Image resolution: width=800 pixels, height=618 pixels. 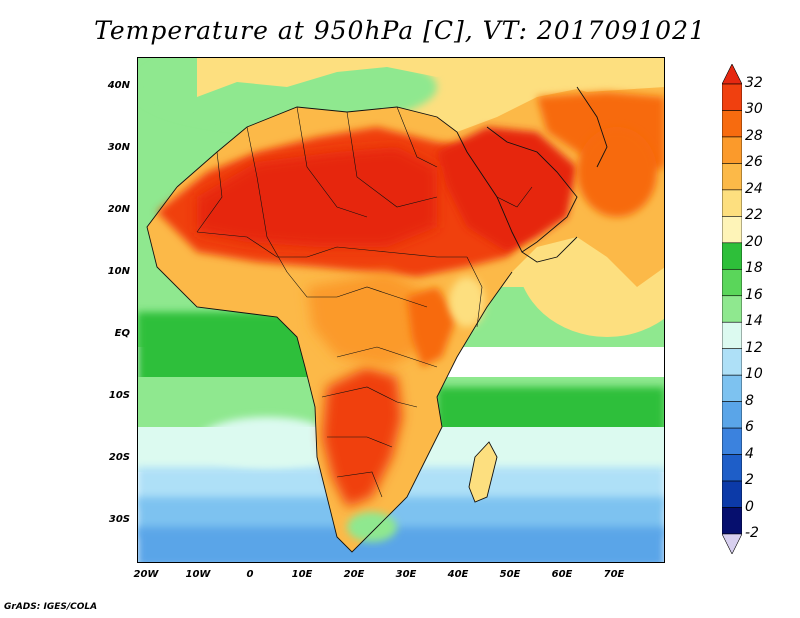 I want to click on colorbar-tick-label: 4, so click(x=749, y=453).